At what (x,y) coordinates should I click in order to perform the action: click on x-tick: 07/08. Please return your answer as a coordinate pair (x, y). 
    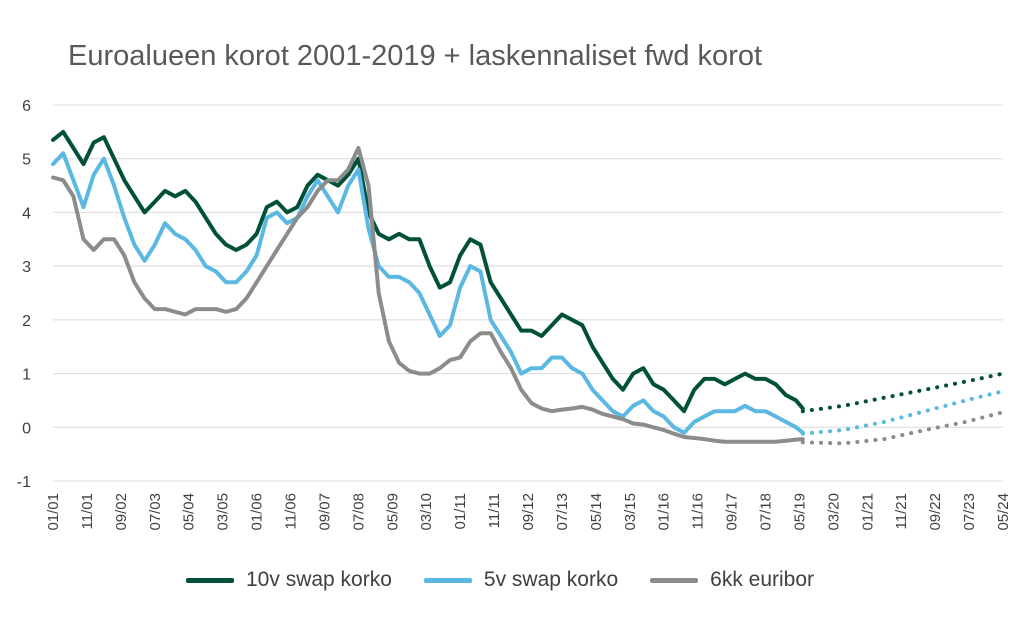
    Looking at the image, I should click on (358, 512).